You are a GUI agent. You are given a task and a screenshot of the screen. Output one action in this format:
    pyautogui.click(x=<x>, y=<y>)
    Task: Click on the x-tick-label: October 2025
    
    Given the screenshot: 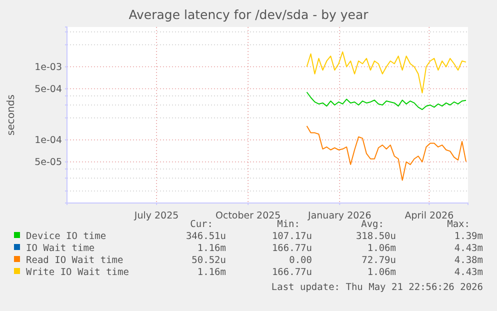 What is the action you would take?
    pyautogui.click(x=248, y=216)
    